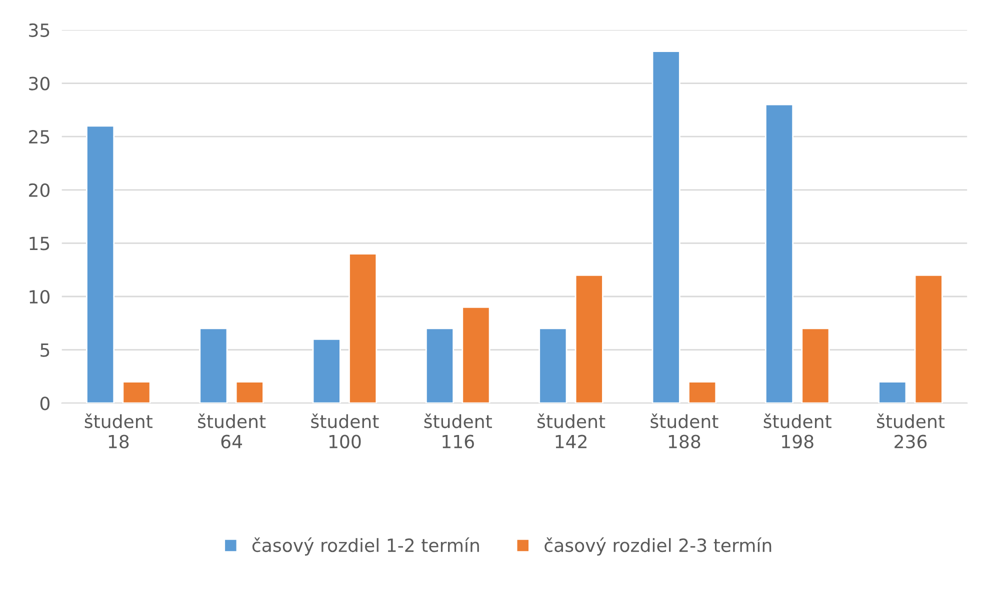 This screenshot has height=599, width=997. What do you see at coordinates (39, 190) in the screenshot?
I see `y-tick-label: 20` at bounding box center [39, 190].